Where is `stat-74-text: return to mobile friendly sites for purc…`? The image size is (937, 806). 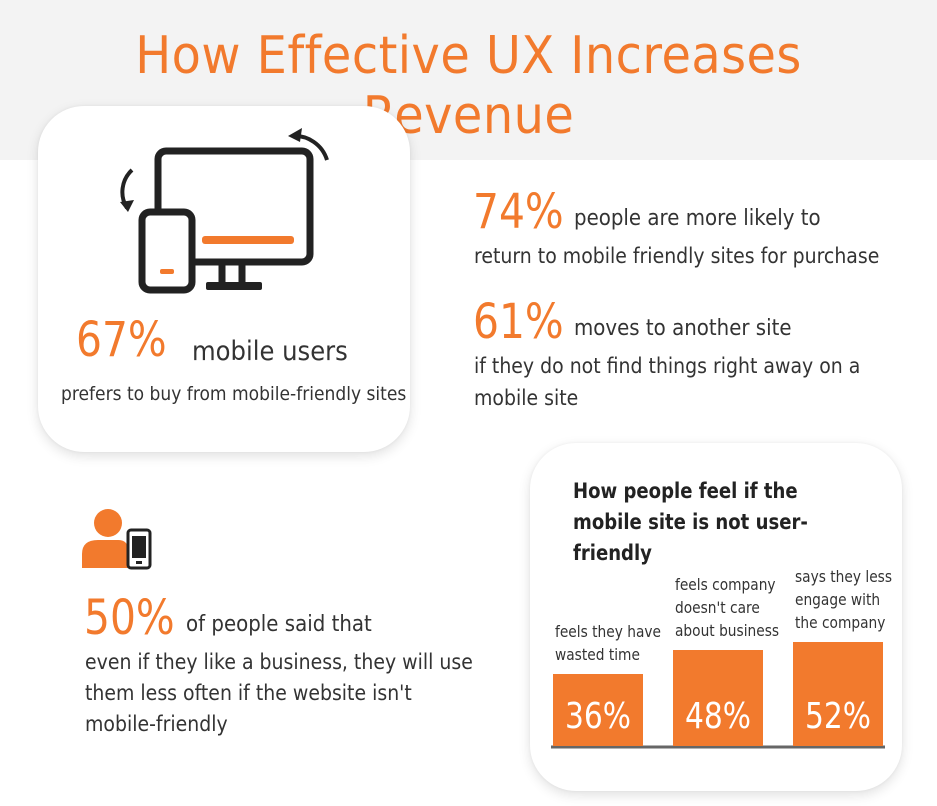 stat-74-text: return to mobile friendly sites for purc… is located at coordinates (677, 256).